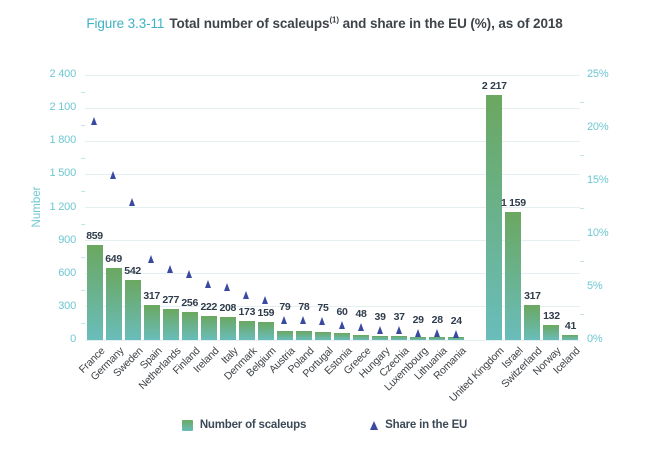  What do you see at coordinates (598, 233) in the screenshot?
I see `y-axis-right-tick-label: 10%` at bounding box center [598, 233].